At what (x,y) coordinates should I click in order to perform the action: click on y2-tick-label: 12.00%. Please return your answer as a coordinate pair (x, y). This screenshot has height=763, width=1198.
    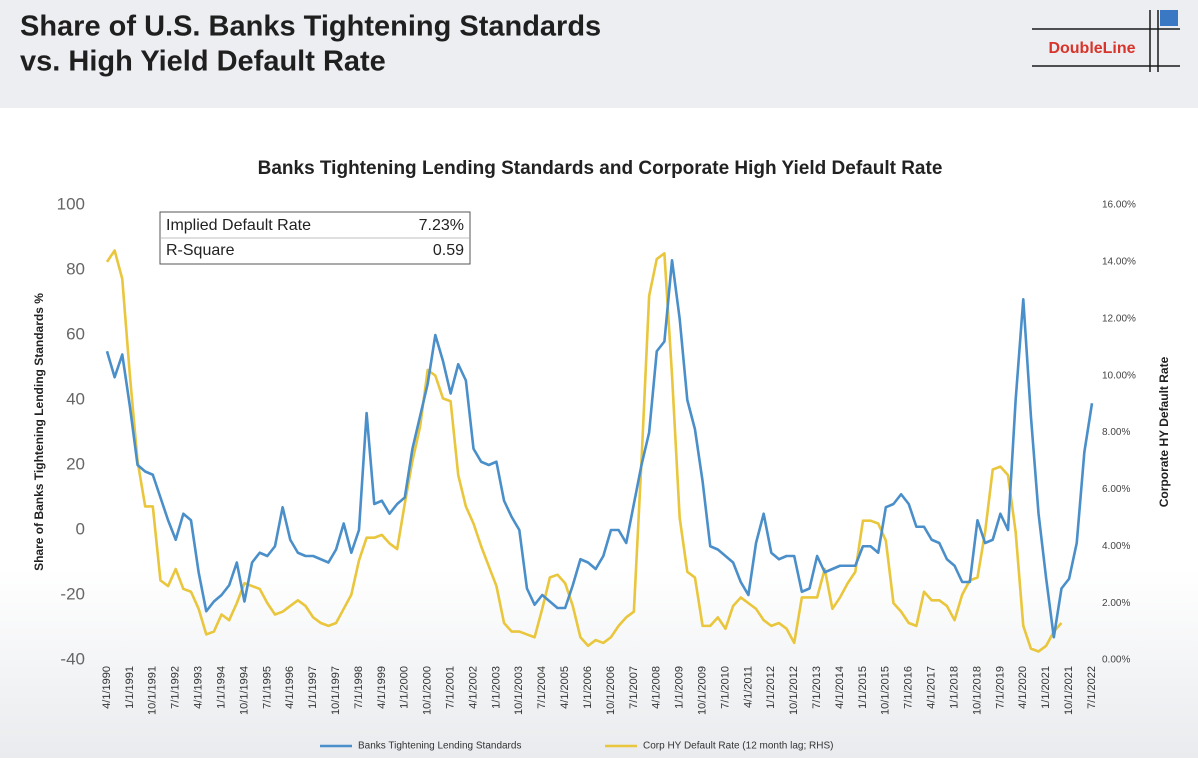
    Looking at the image, I should click on (1119, 318).